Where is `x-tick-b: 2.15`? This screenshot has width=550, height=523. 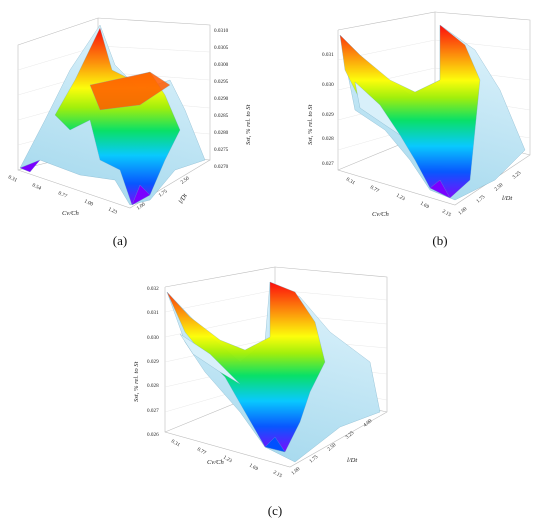
x-tick-b: 2.15 is located at coordinates (446, 214).